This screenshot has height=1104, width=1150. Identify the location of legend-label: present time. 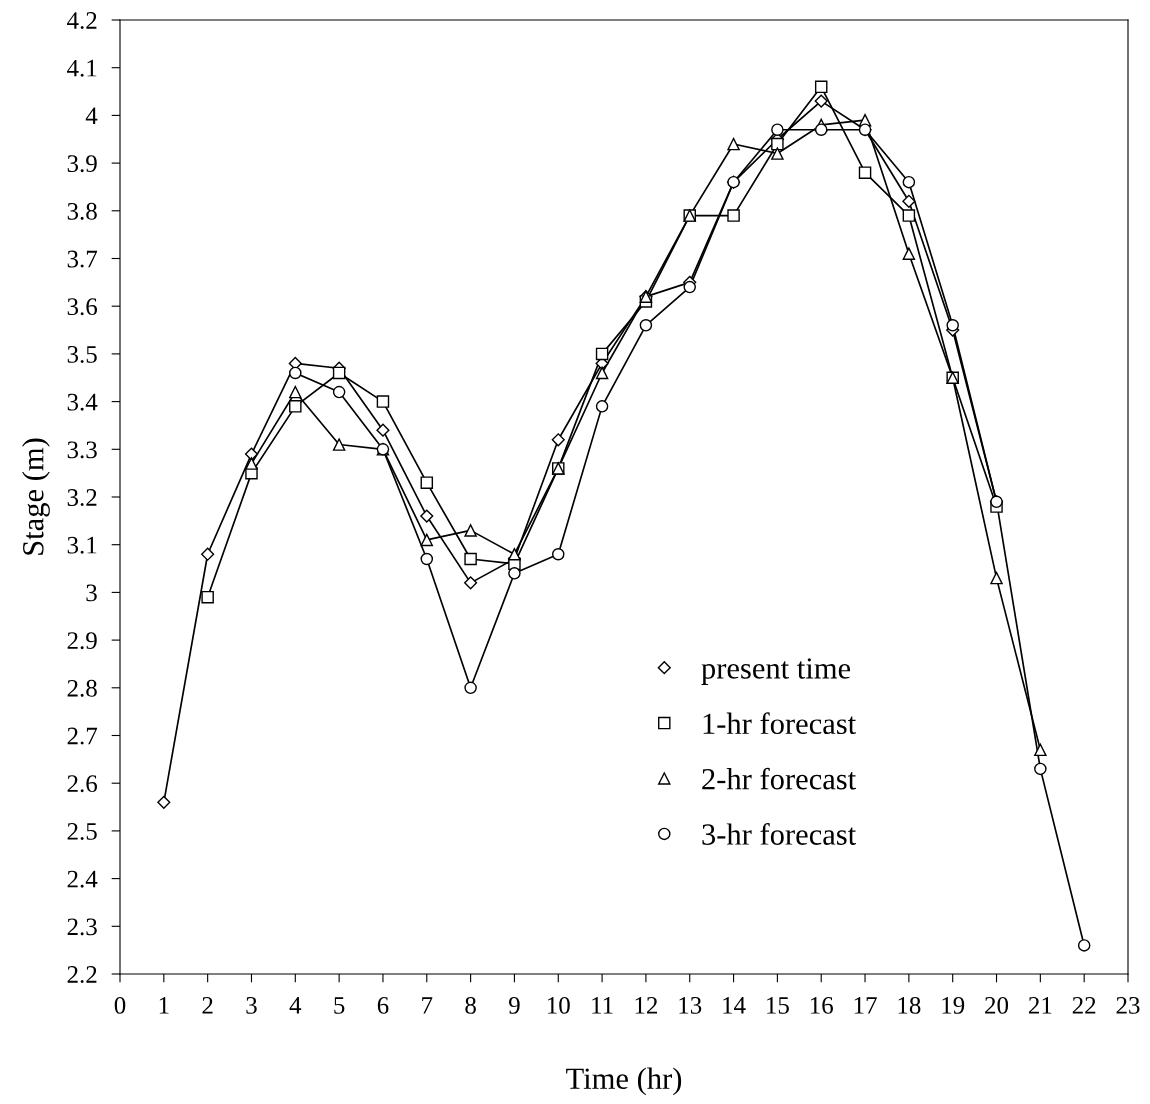
(776, 671).